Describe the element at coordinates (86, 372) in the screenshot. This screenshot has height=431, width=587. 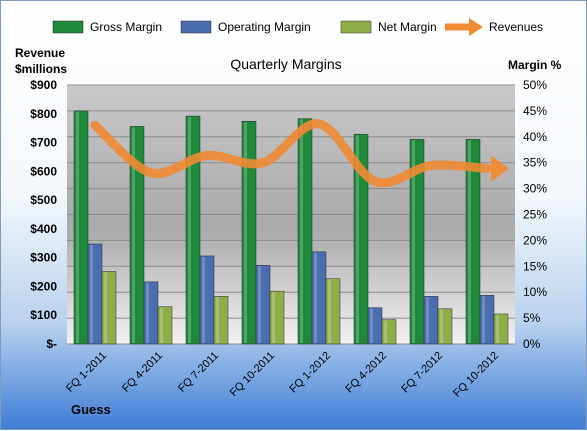
I see `category-tick-label: FQ 1-2011` at that location.